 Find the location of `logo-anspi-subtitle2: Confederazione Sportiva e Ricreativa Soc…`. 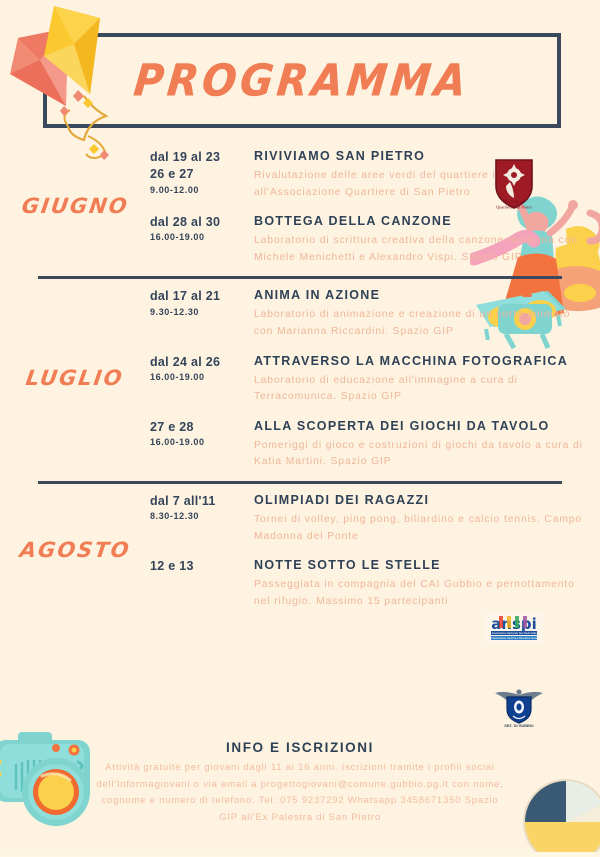

logo-anspi-subtitle2: Confederazione Sportiva e Ricreativa Soc… is located at coordinates (514, 638).